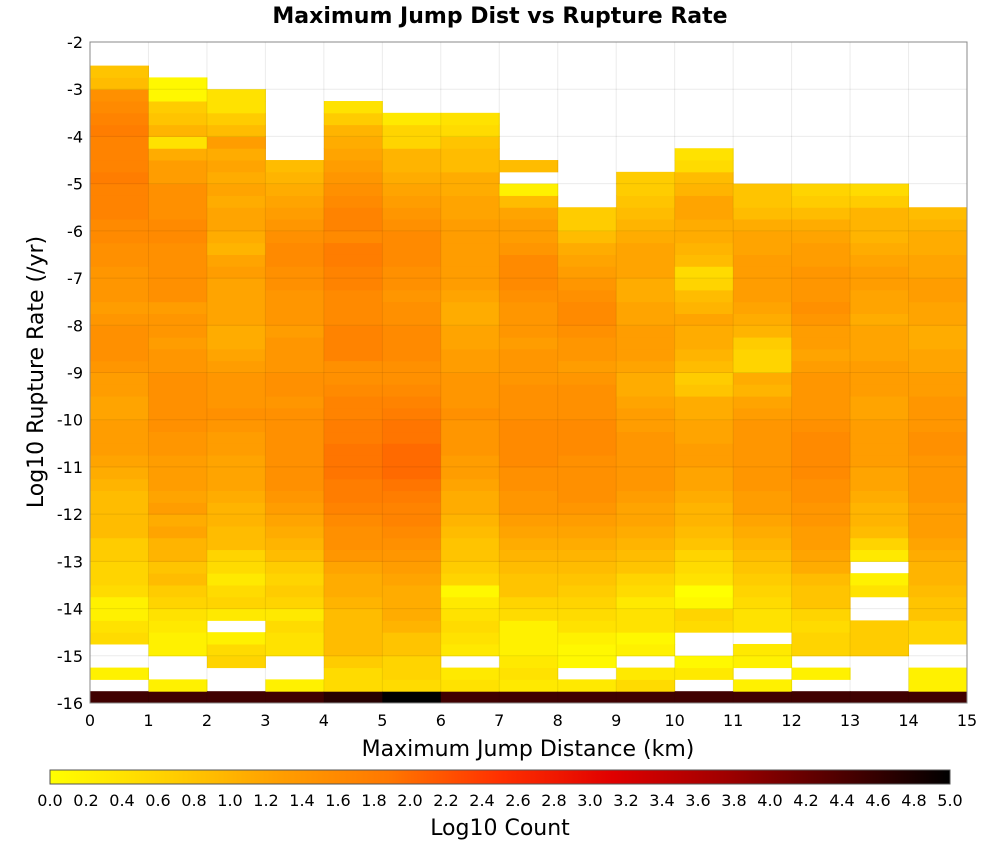 The width and height of the screenshot is (1000, 850). What do you see at coordinates (382, 720) in the screenshot?
I see `x-tick-label: 5` at bounding box center [382, 720].